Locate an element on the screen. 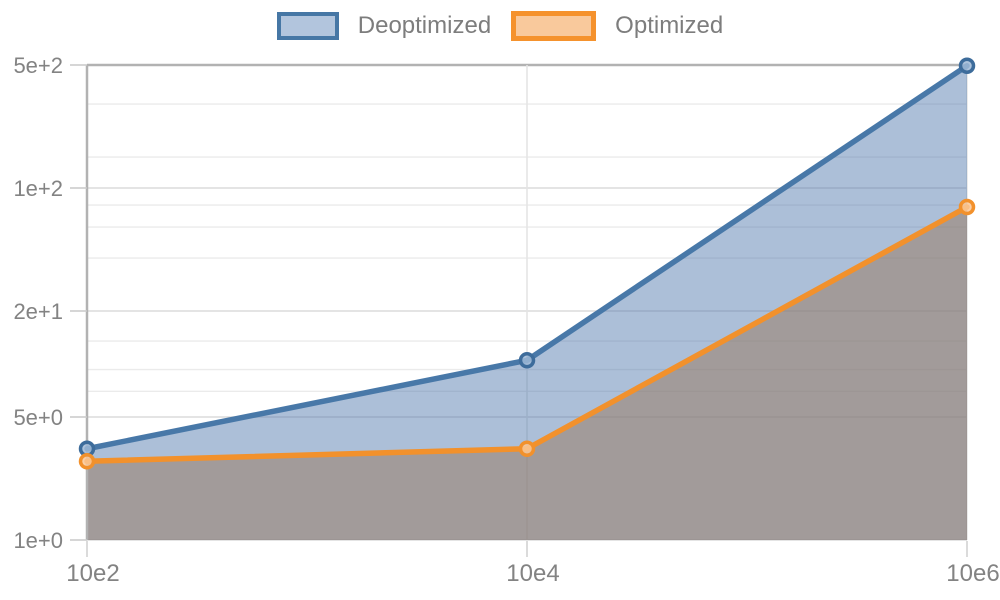  y-tick-label: 1e+0 is located at coordinates (38, 540).